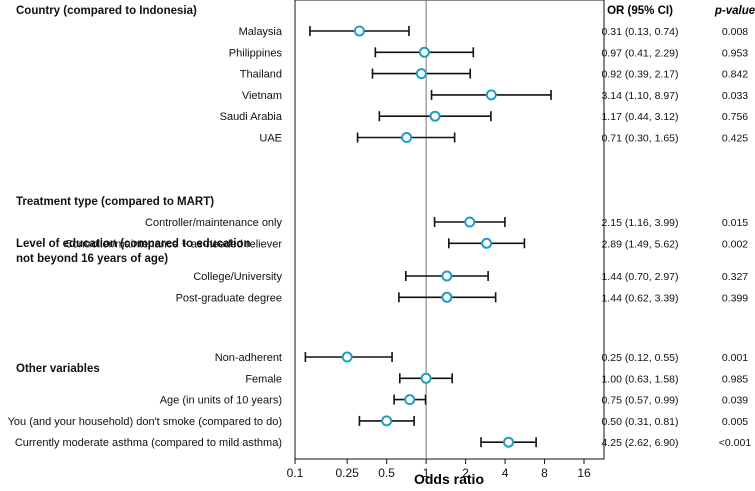  What do you see at coordinates (237, 277) in the screenshot?
I see `row-label: College/University` at bounding box center [237, 277].